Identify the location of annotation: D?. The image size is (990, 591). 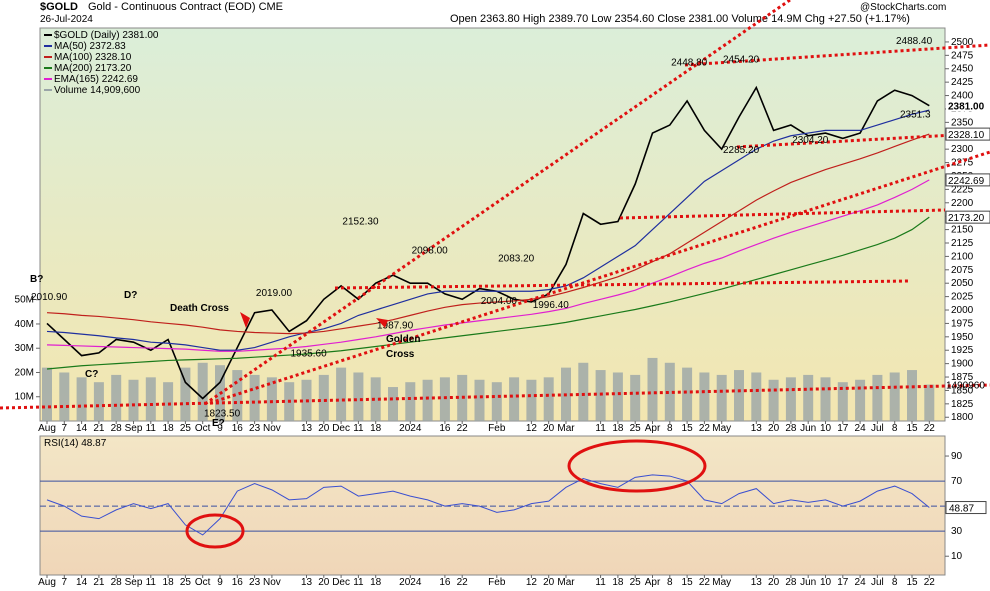
(130, 295).